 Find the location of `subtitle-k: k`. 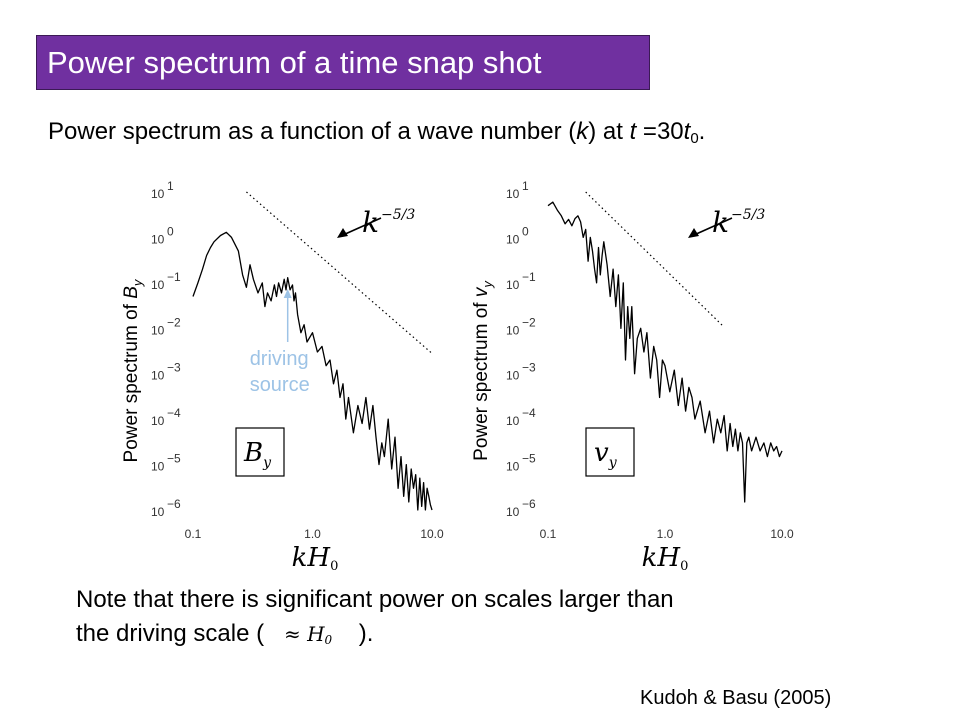

subtitle-k: k is located at coordinates (582, 131).